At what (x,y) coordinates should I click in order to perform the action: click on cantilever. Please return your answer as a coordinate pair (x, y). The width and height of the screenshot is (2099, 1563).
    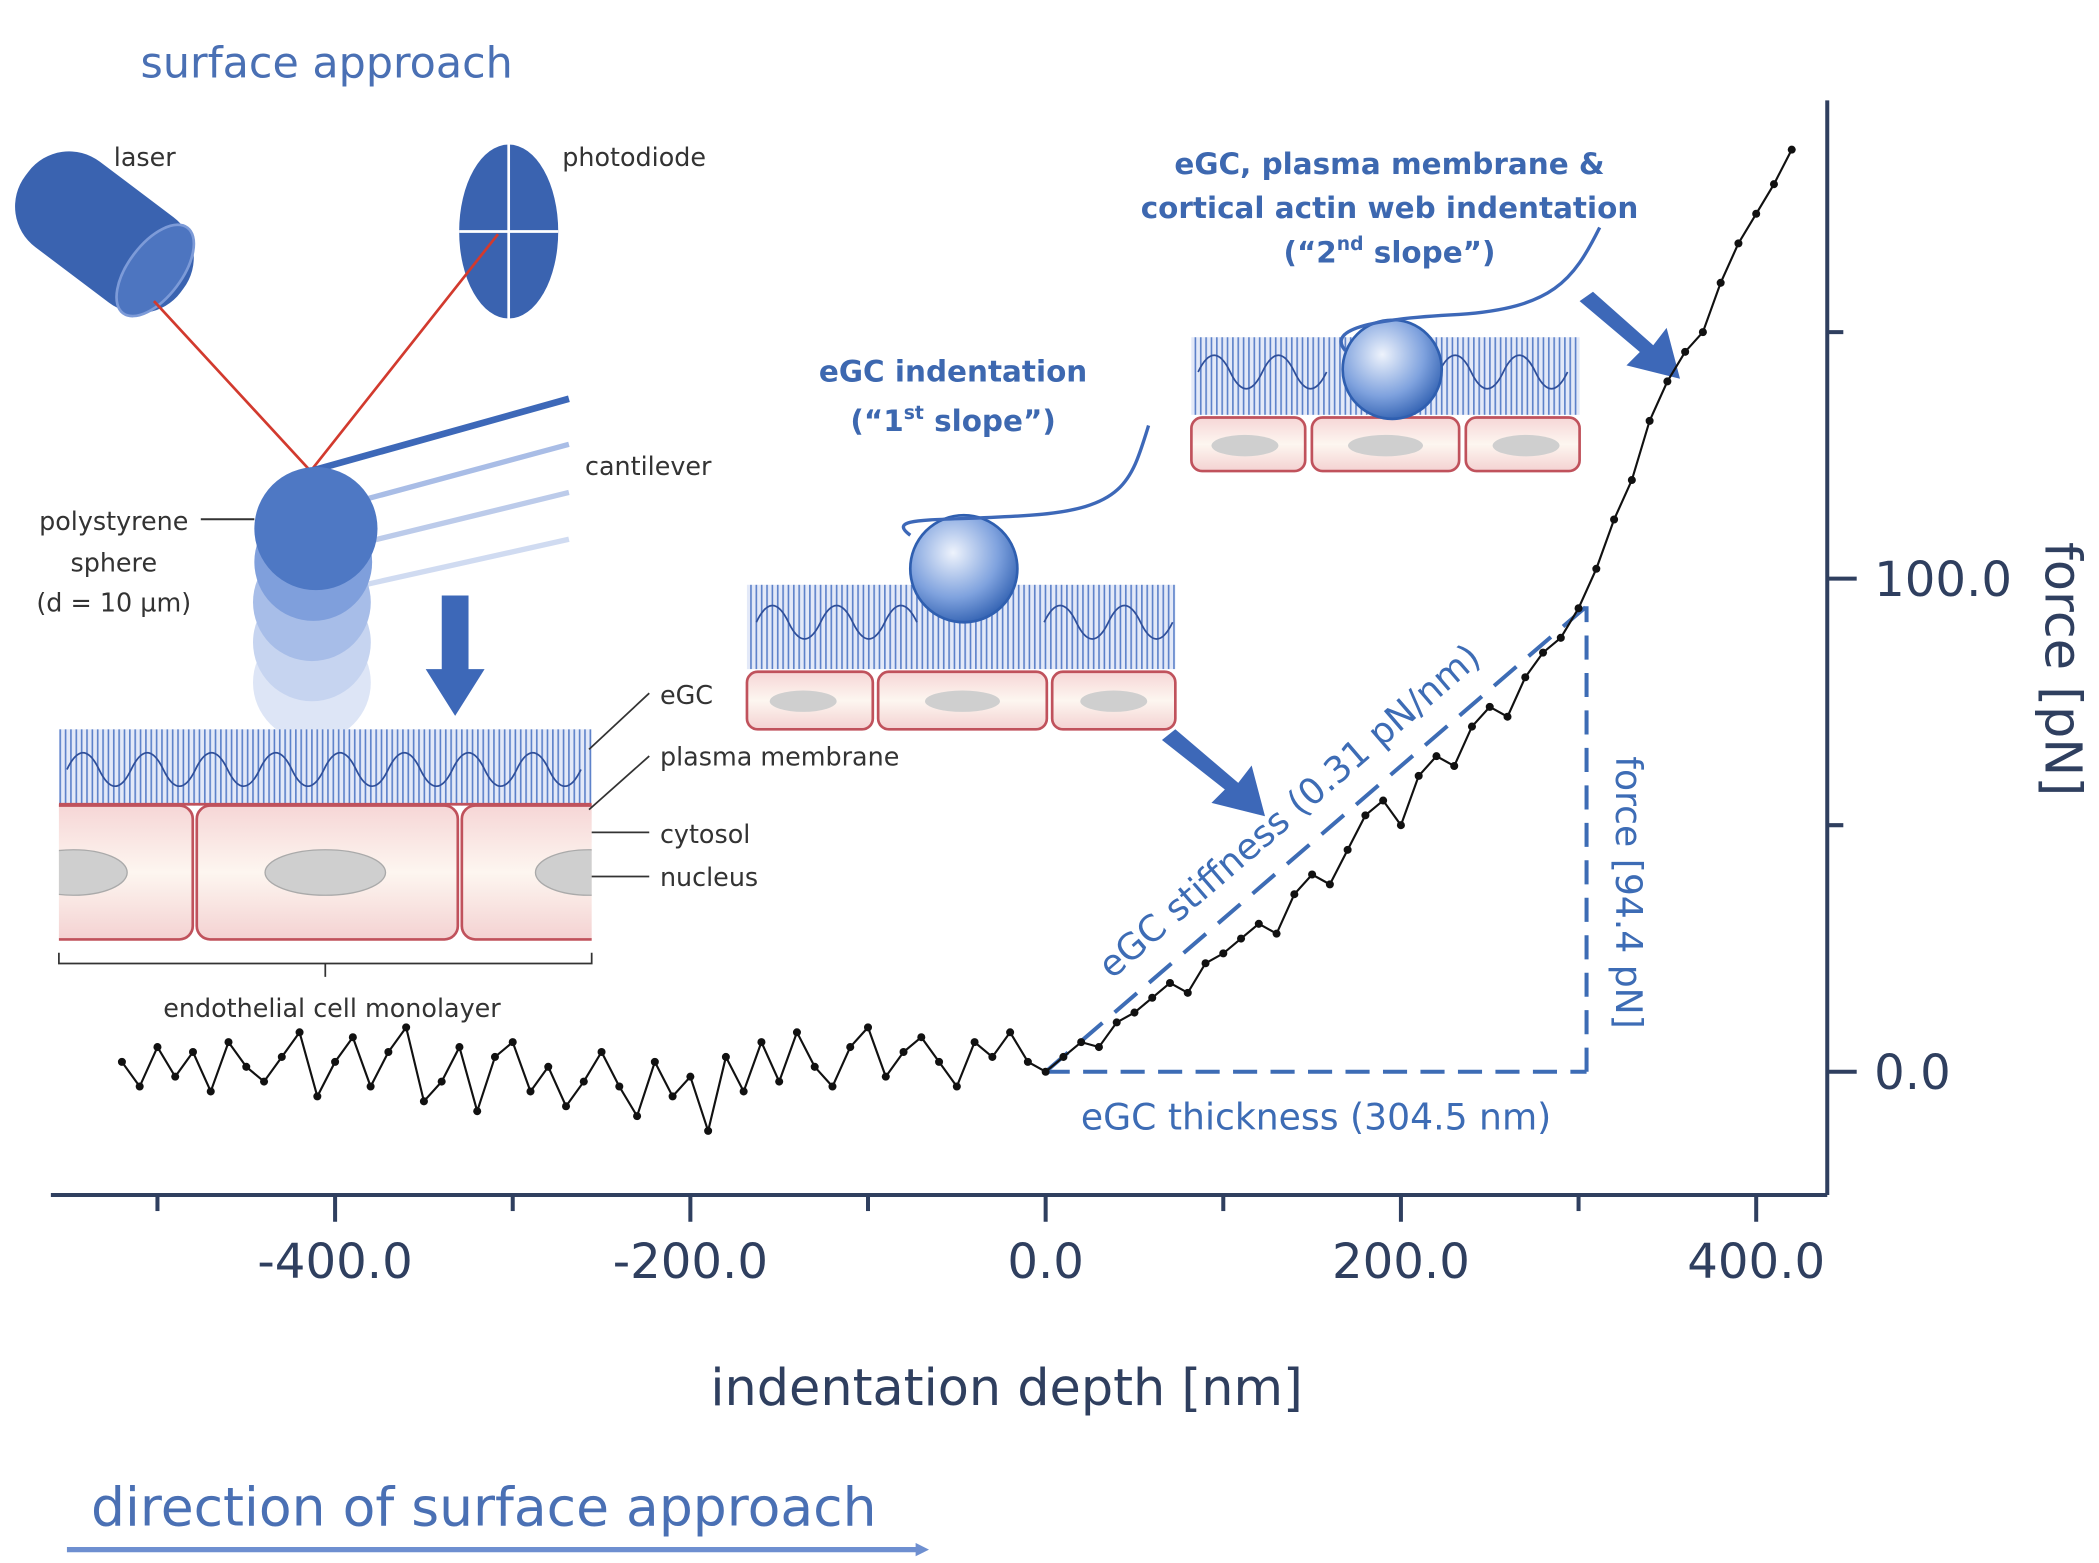
    Looking at the image, I should click on (439, 435).